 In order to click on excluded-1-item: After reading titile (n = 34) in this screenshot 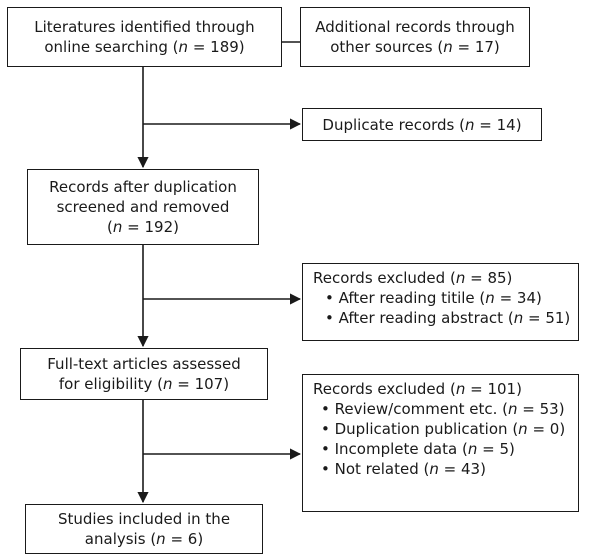, I will do `click(451, 298)`.